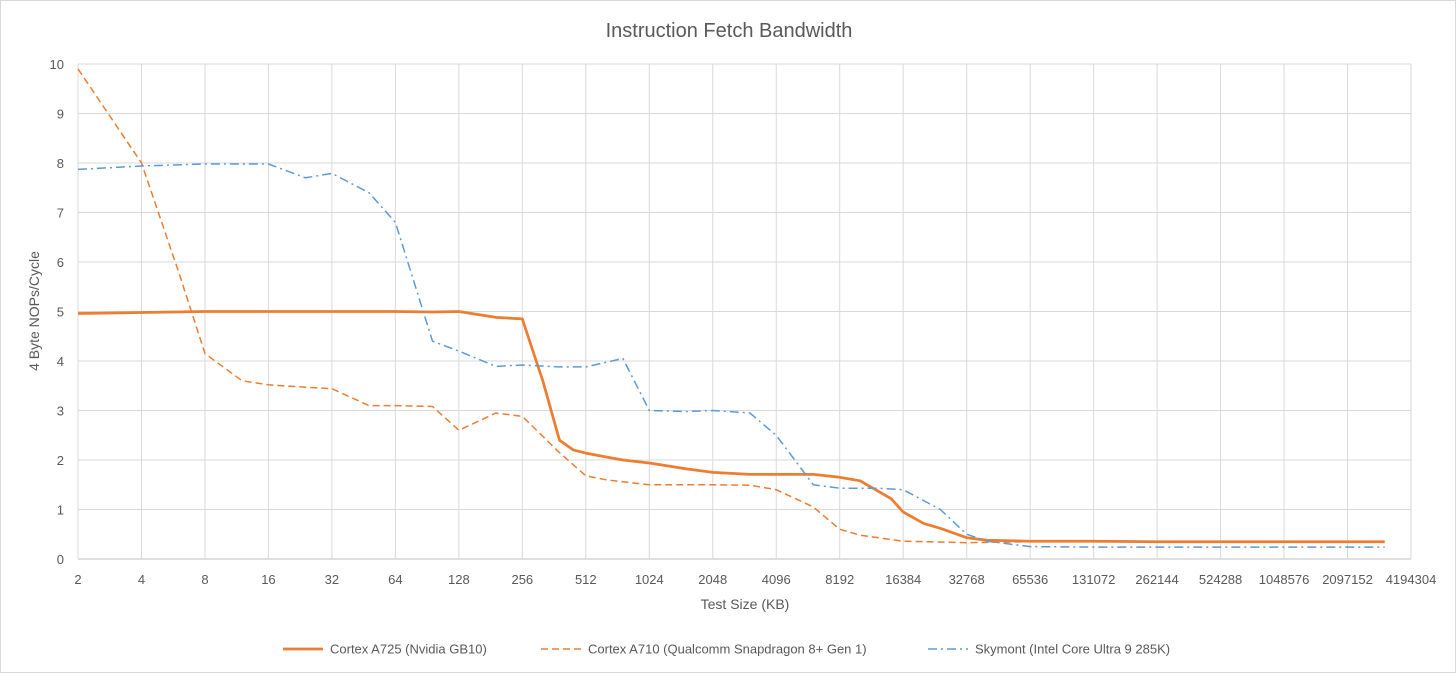  I want to click on x-tick-label: 2, so click(77, 579).